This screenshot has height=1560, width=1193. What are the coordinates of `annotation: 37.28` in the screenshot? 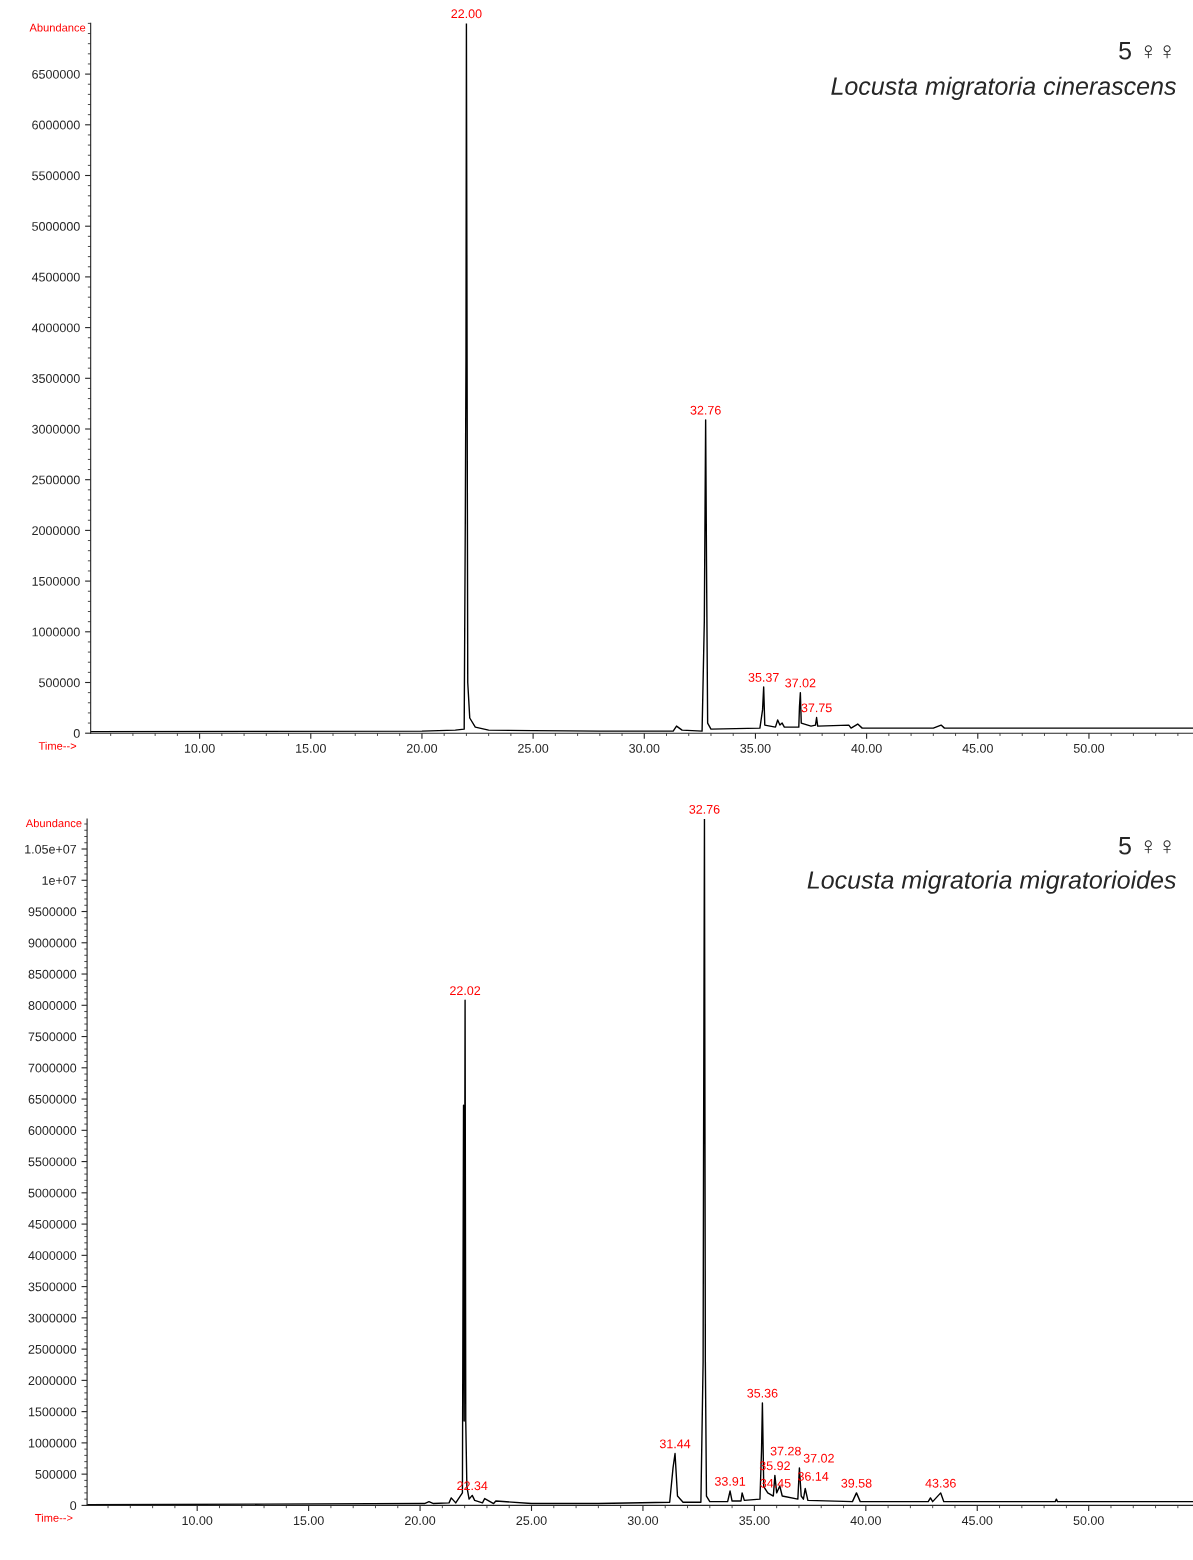 It's located at (785, 1451).